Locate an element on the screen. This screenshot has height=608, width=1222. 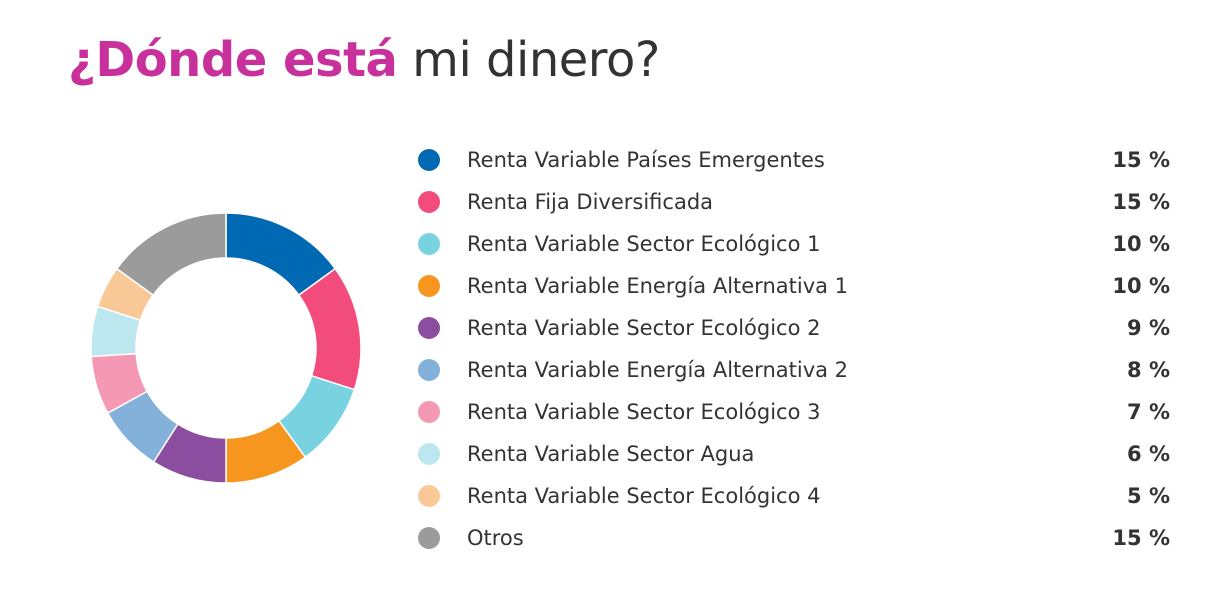
legend-item: Renta Variable Sector Agua 6 % is located at coordinates (794, 454).